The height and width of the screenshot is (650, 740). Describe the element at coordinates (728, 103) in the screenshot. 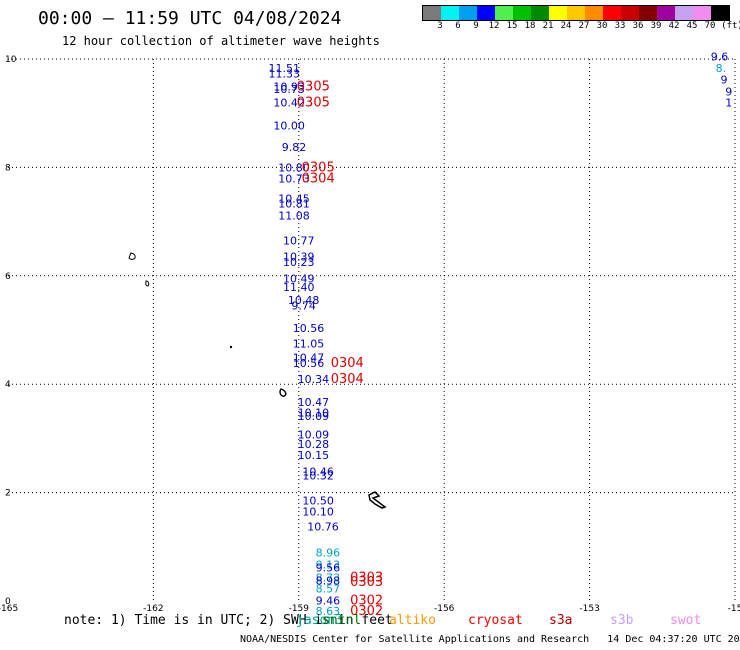

I see `wave-height-label: 1` at that location.